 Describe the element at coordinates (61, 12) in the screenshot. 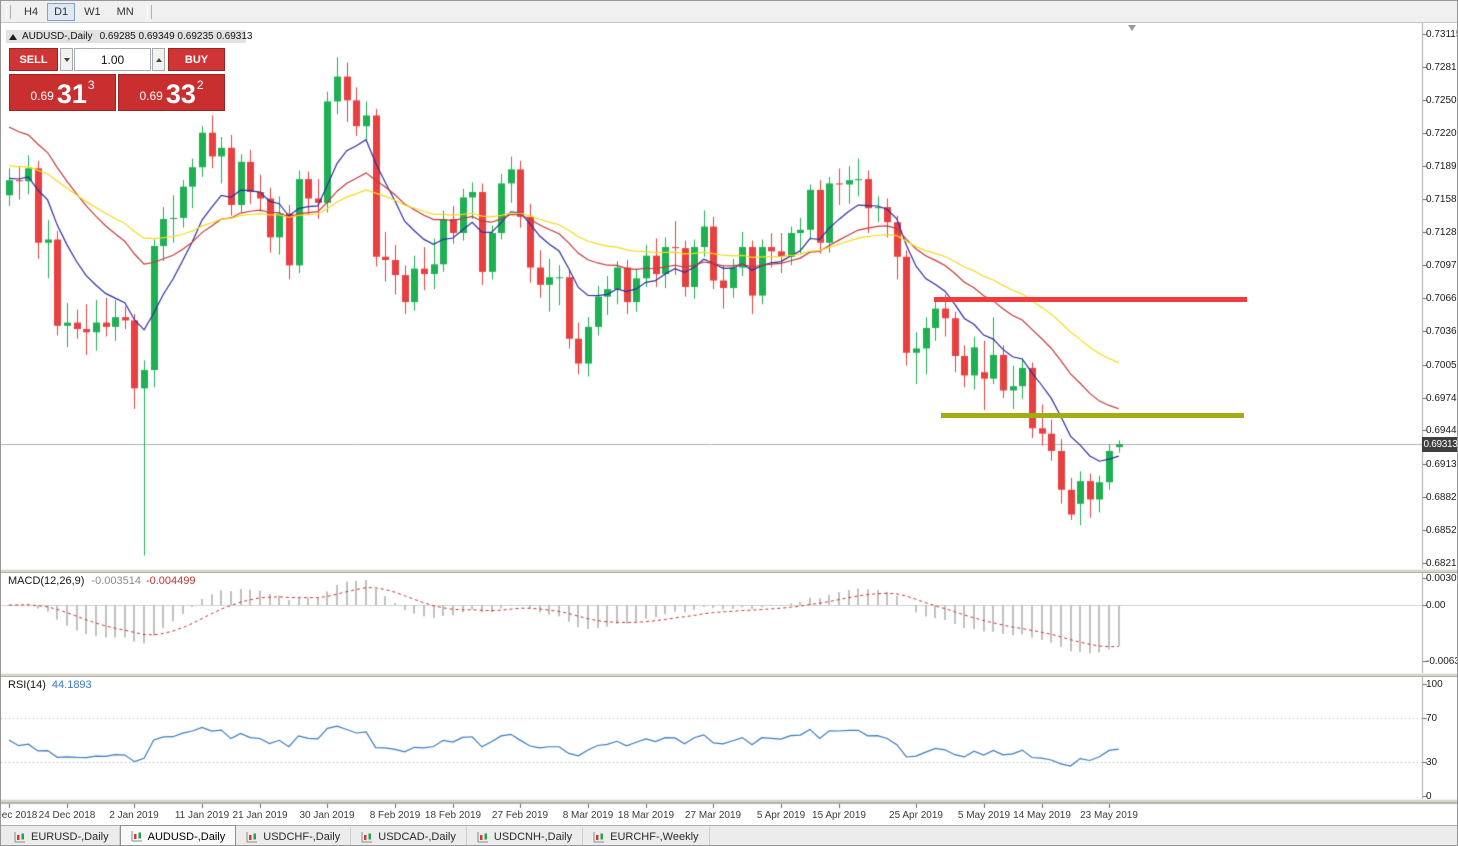

I see `timeframe-d1-button: D1` at that location.